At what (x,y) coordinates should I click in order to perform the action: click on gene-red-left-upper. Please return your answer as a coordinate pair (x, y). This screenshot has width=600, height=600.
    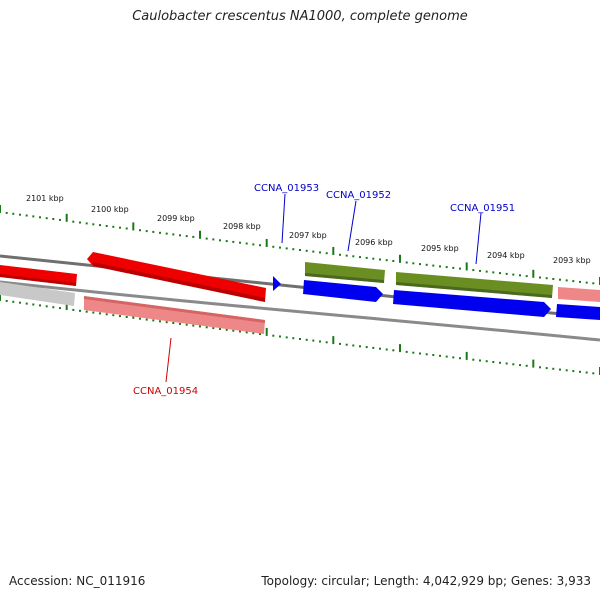
    Looking at the image, I should click on (38, 275).